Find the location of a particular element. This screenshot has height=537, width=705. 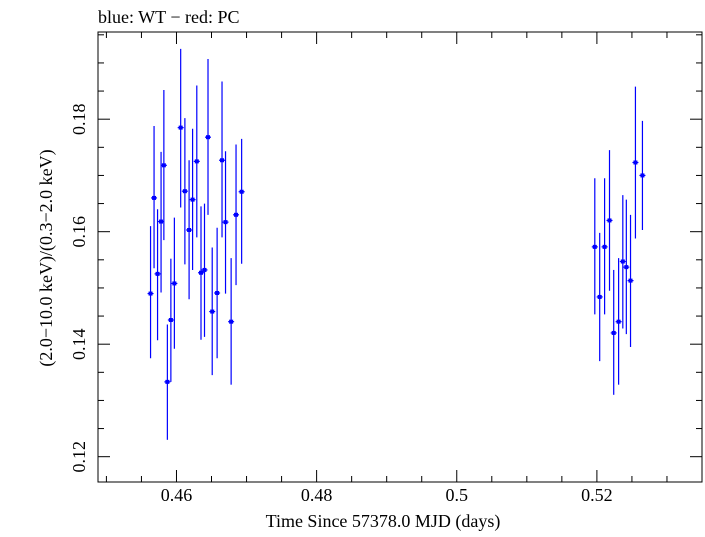

x-axis-label: Time Since 57378.0 MJD (days) is located at coordinates (383, 521).